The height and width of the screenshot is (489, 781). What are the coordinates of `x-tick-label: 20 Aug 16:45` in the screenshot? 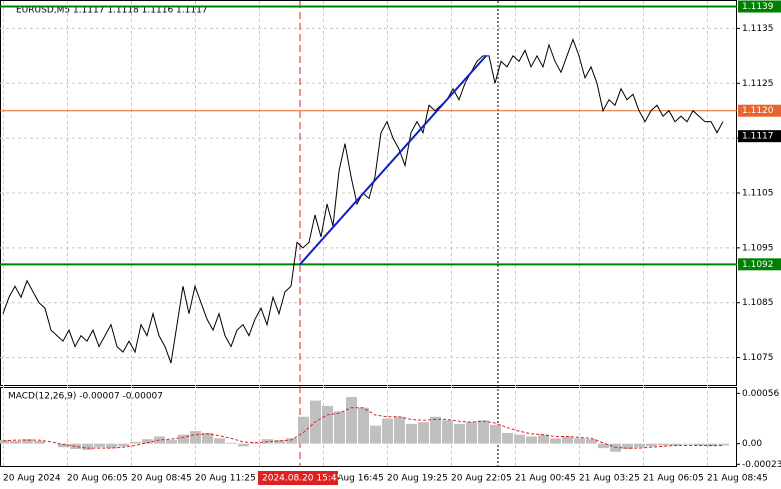 It's located at (353, 479).